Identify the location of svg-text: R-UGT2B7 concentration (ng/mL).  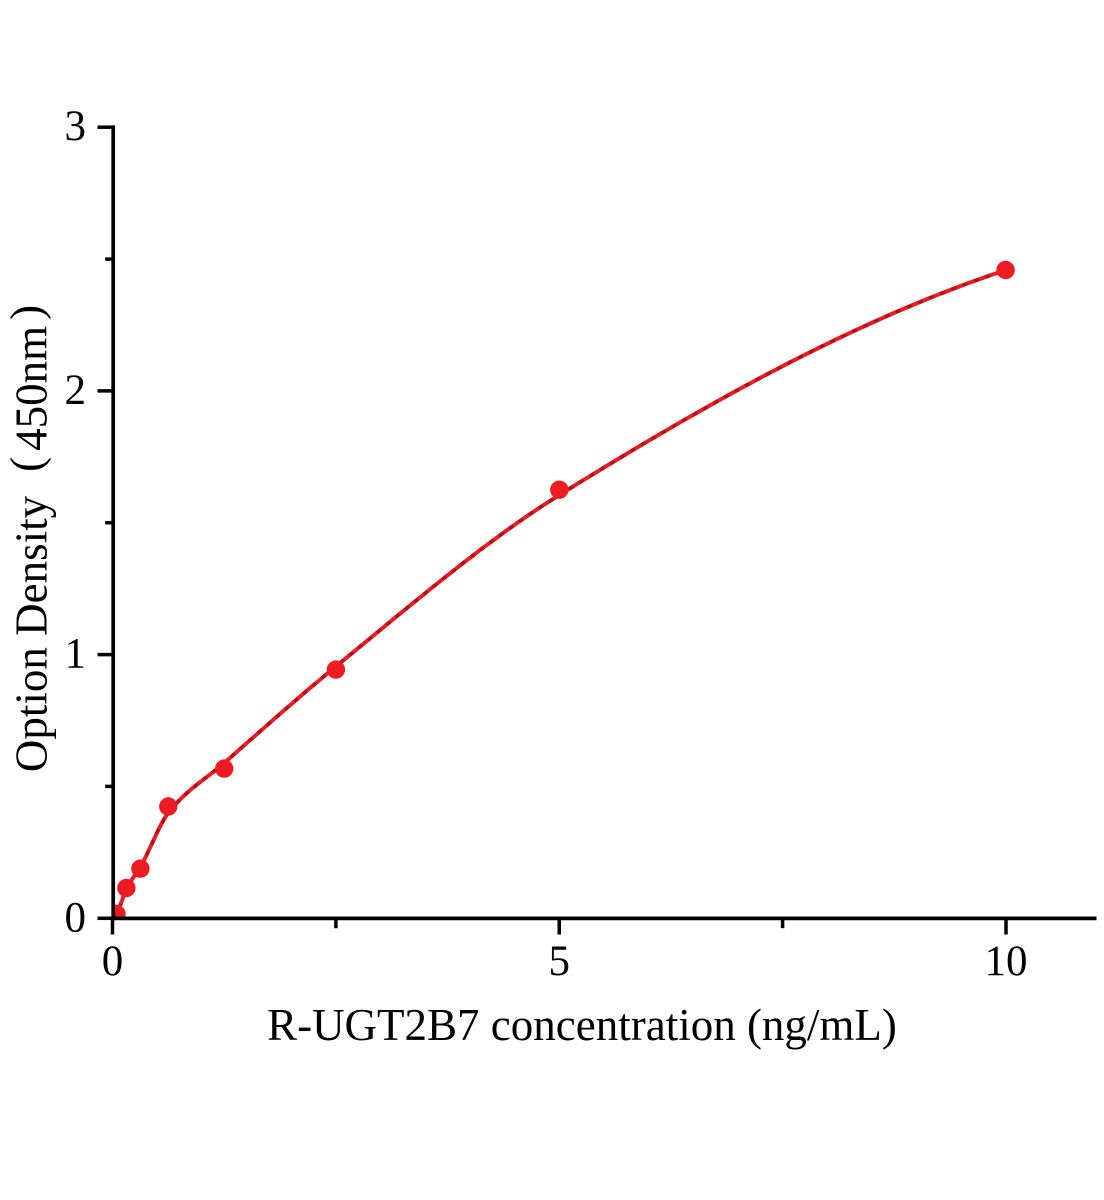
(582, 1025).